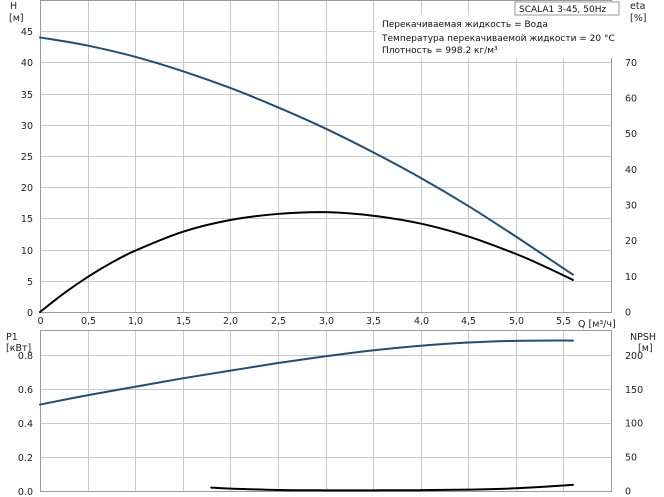  I want to click on x-tick-label: 4,5, so click(468, 321).